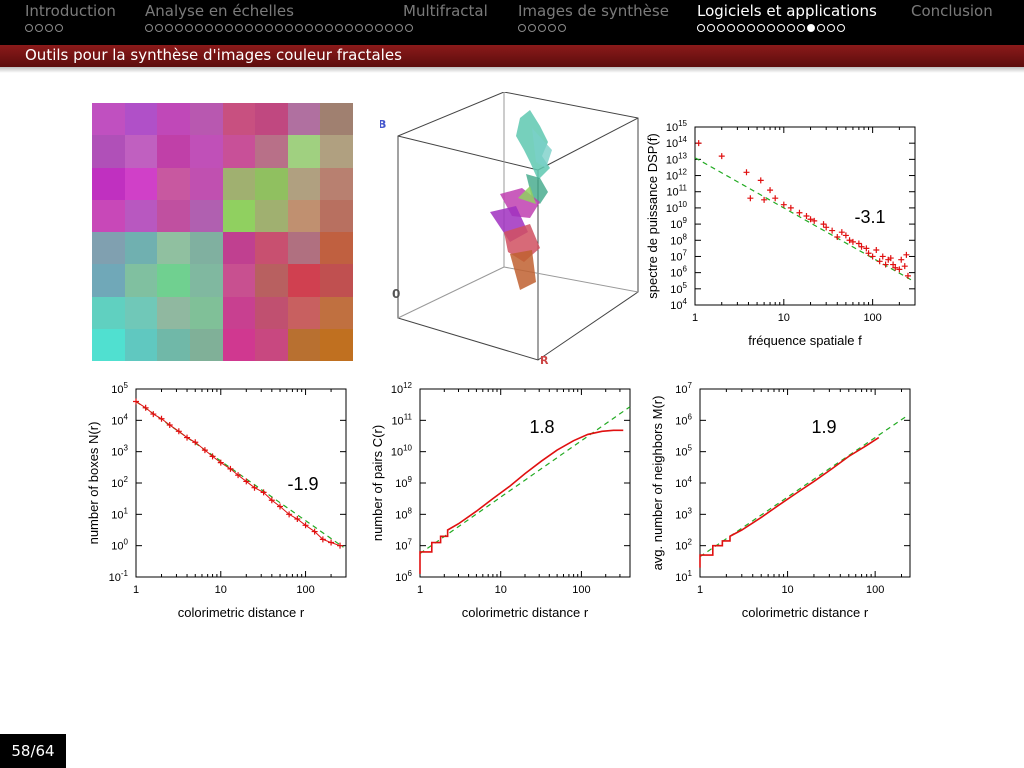 The image size is (1024, 768). What do you see at coordinates (676, 191) in the screenshot?
I see `y-tick-label: 10¹¹` at bounding box center [676, 191].